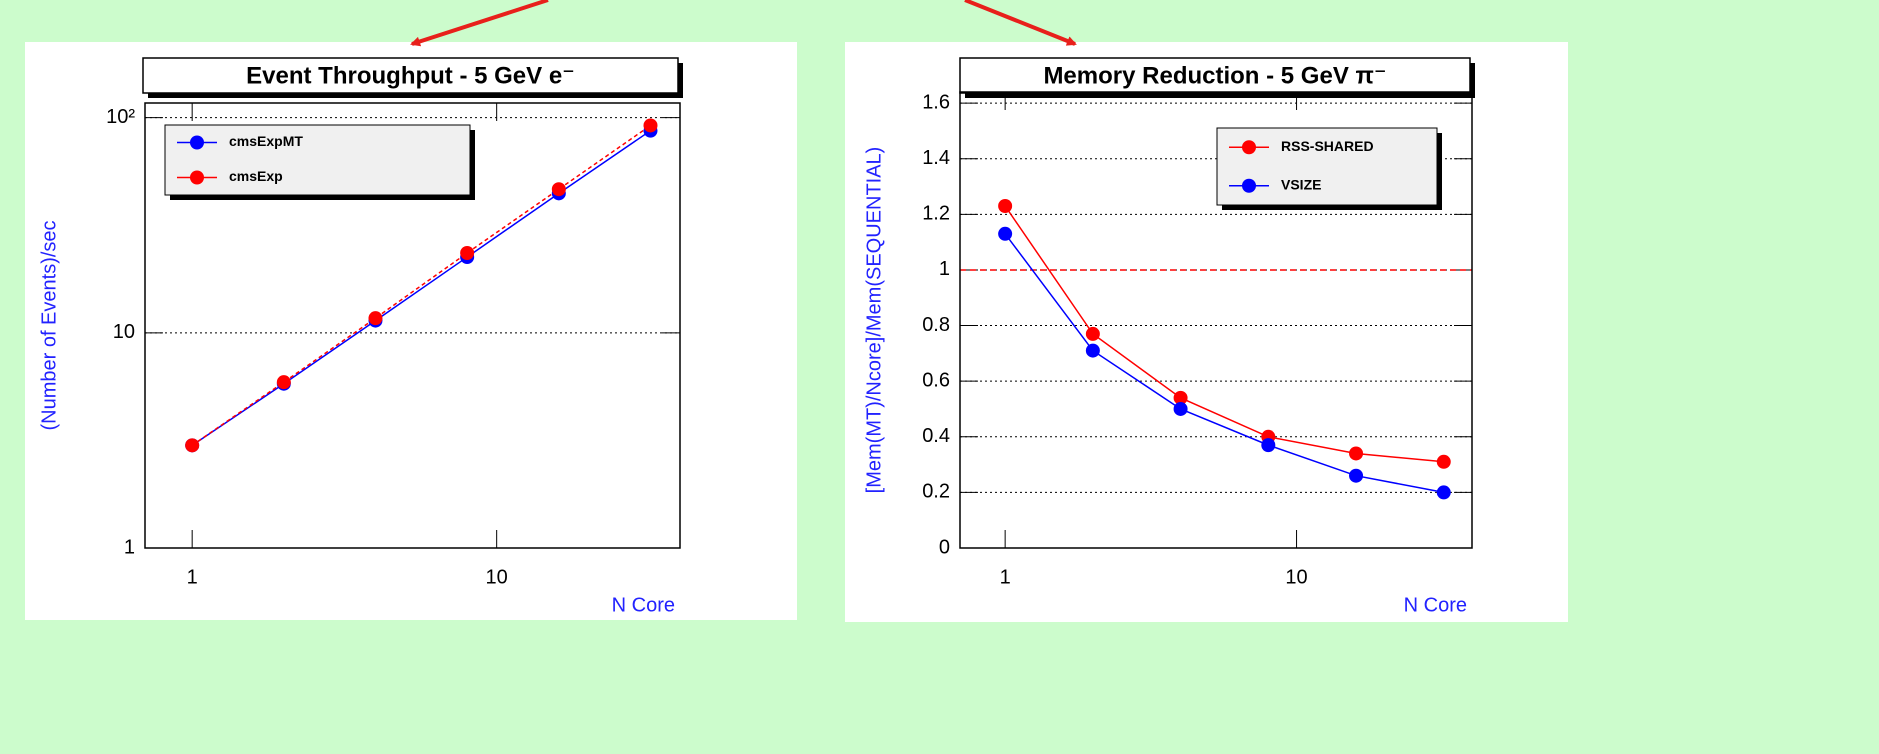 The image size is (1879, 754). What do you see at coordinates (256, 176) in the screenshot?
I see `legend-label: cmsExp` at bounding box center [256, 176].